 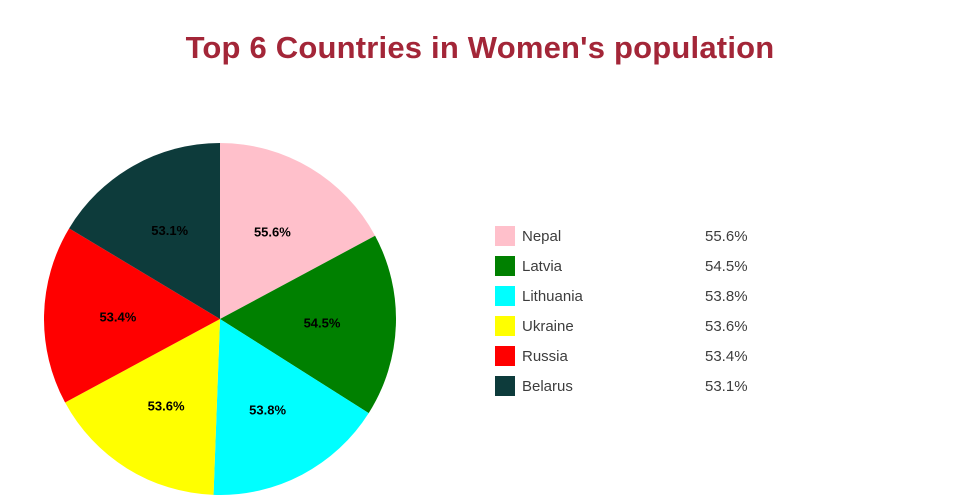 I want to click on pie-slice-label-lithuania: 53.8%, so click(x=267, y=409).